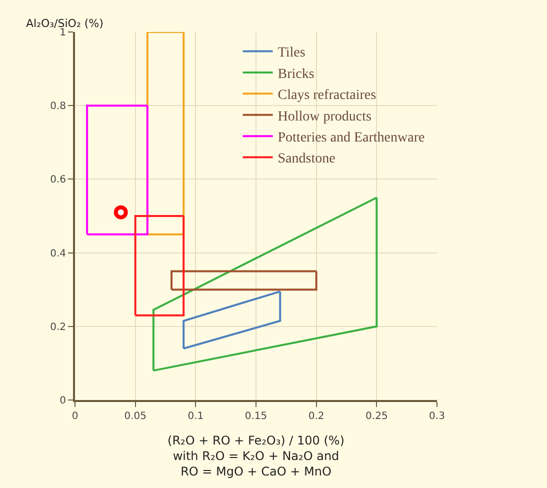 This screenshot has width=547, height=488. I want to click on y-tick-label: 0.2, so click(58, 327).